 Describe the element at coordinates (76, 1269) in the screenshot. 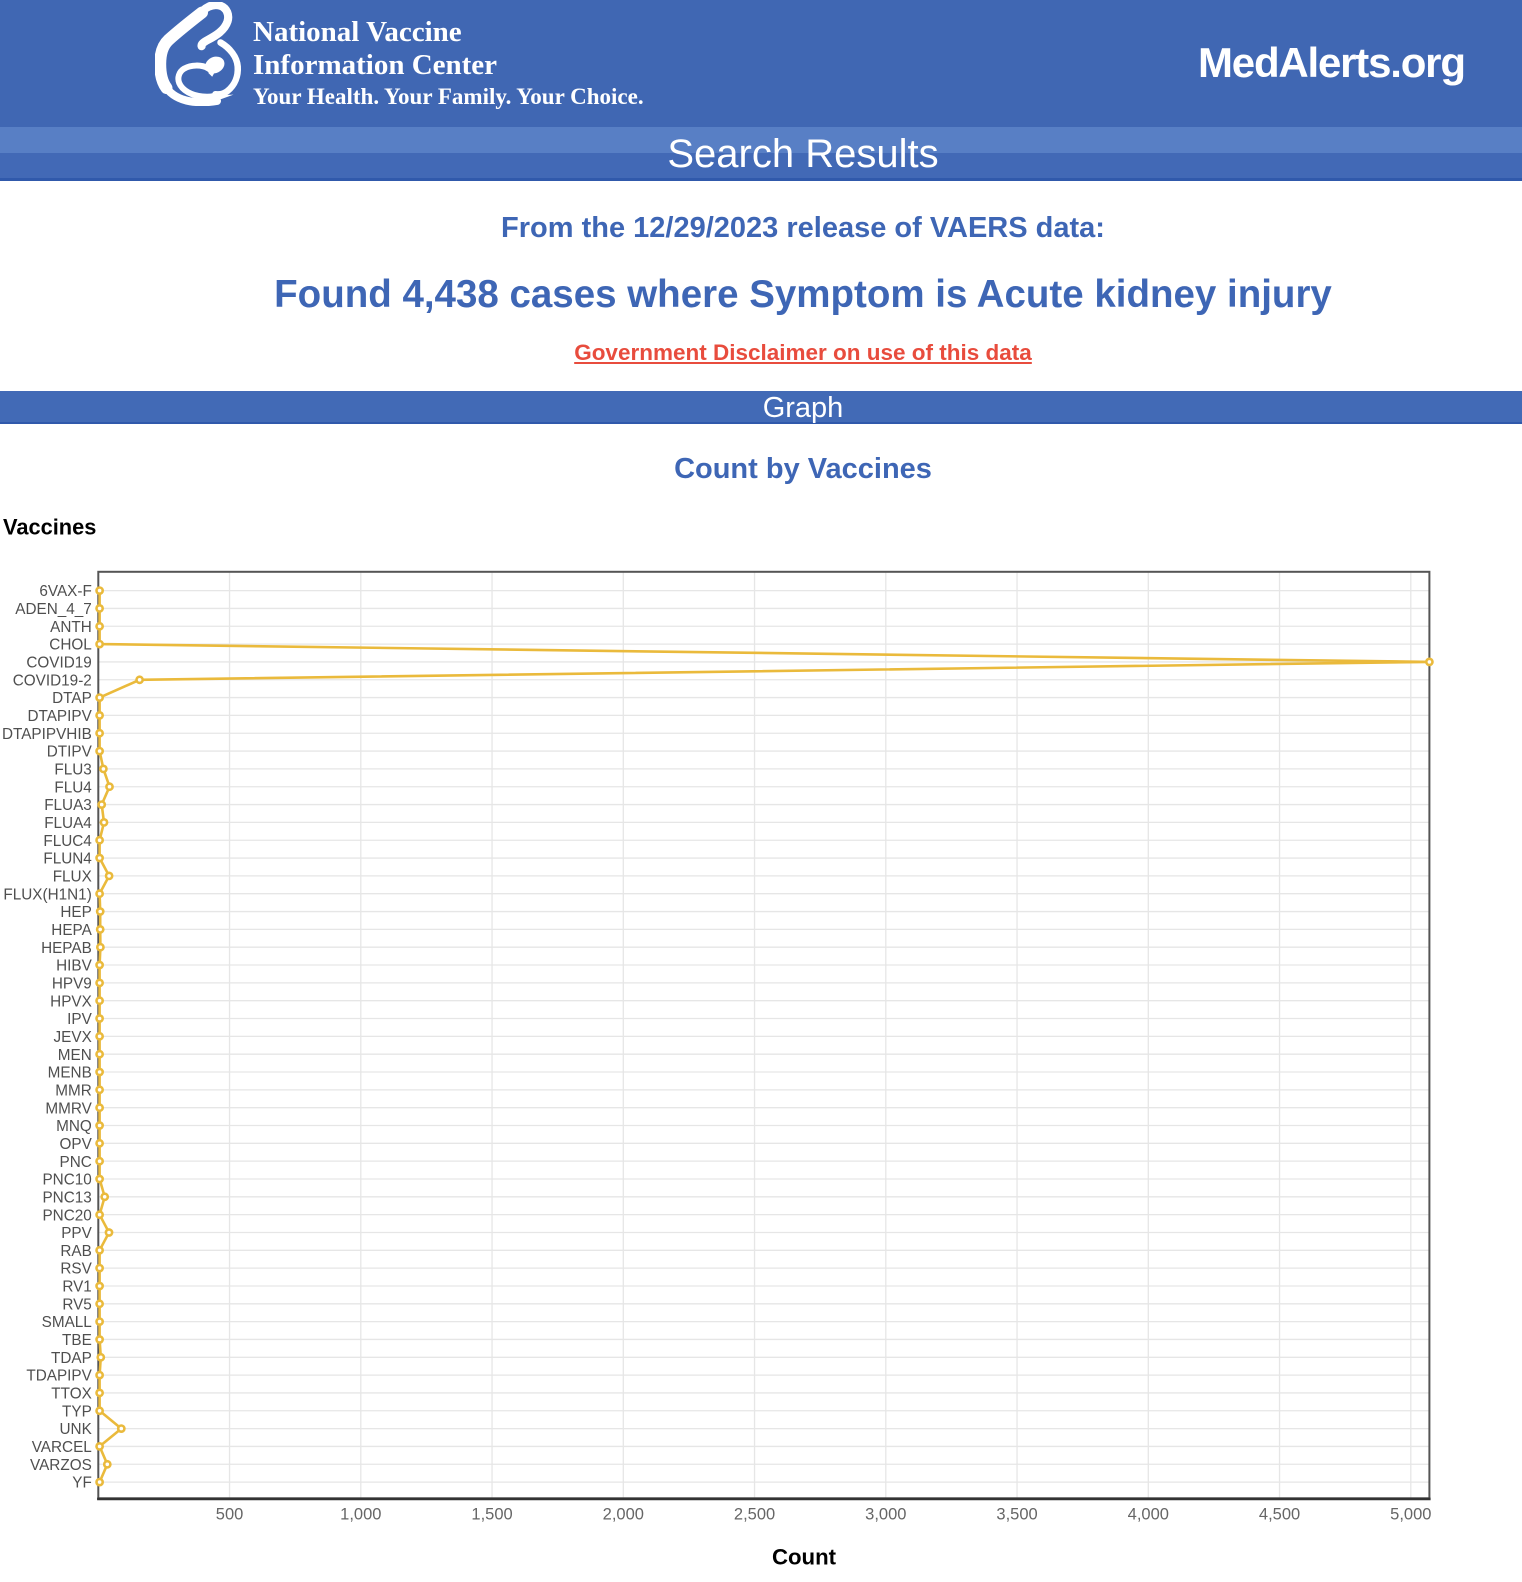

I see `svg-text: RSV` at that location.